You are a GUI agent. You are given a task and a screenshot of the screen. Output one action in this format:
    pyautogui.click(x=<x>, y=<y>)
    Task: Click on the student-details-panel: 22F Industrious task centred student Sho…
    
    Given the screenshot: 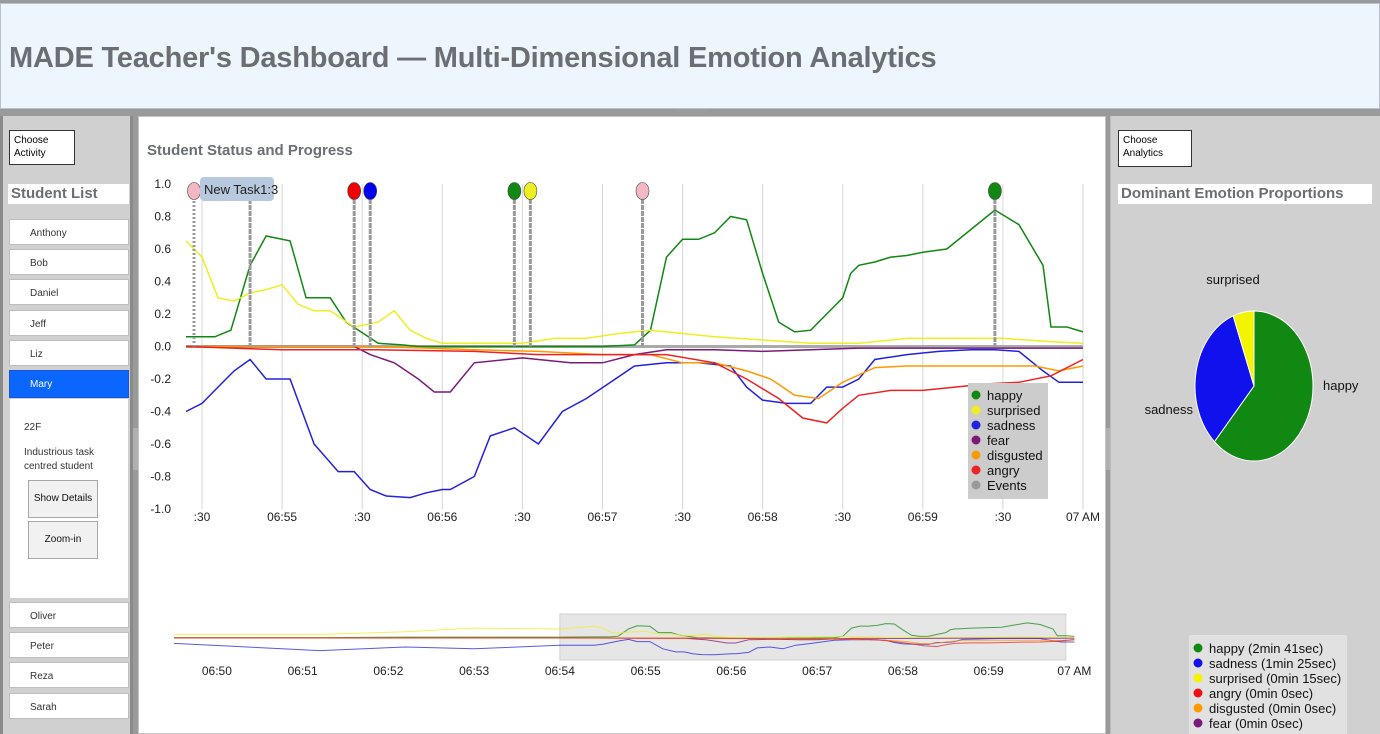 What is the action you would take?
    pyautogui.click(x=69, y=498)
    